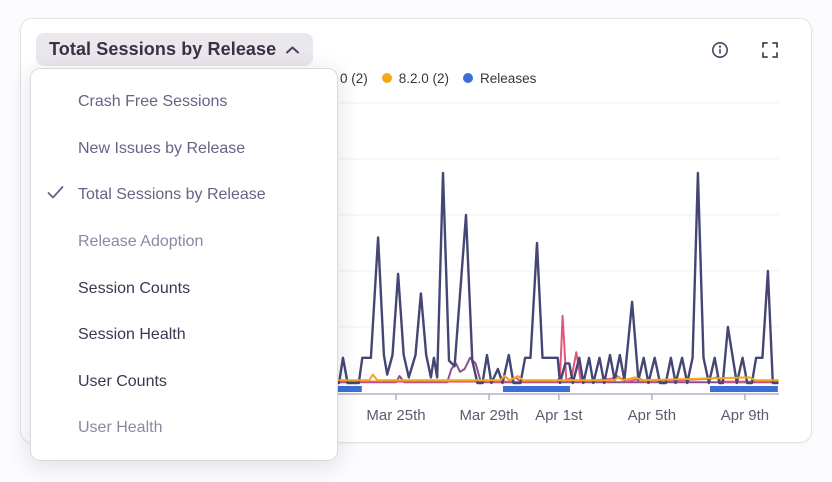 The image size is (832, 482). What do you see at coordinates (745, 415) in the screenshot?
I see `svg-text: Apr 9th` at bounding box center [745, 415].